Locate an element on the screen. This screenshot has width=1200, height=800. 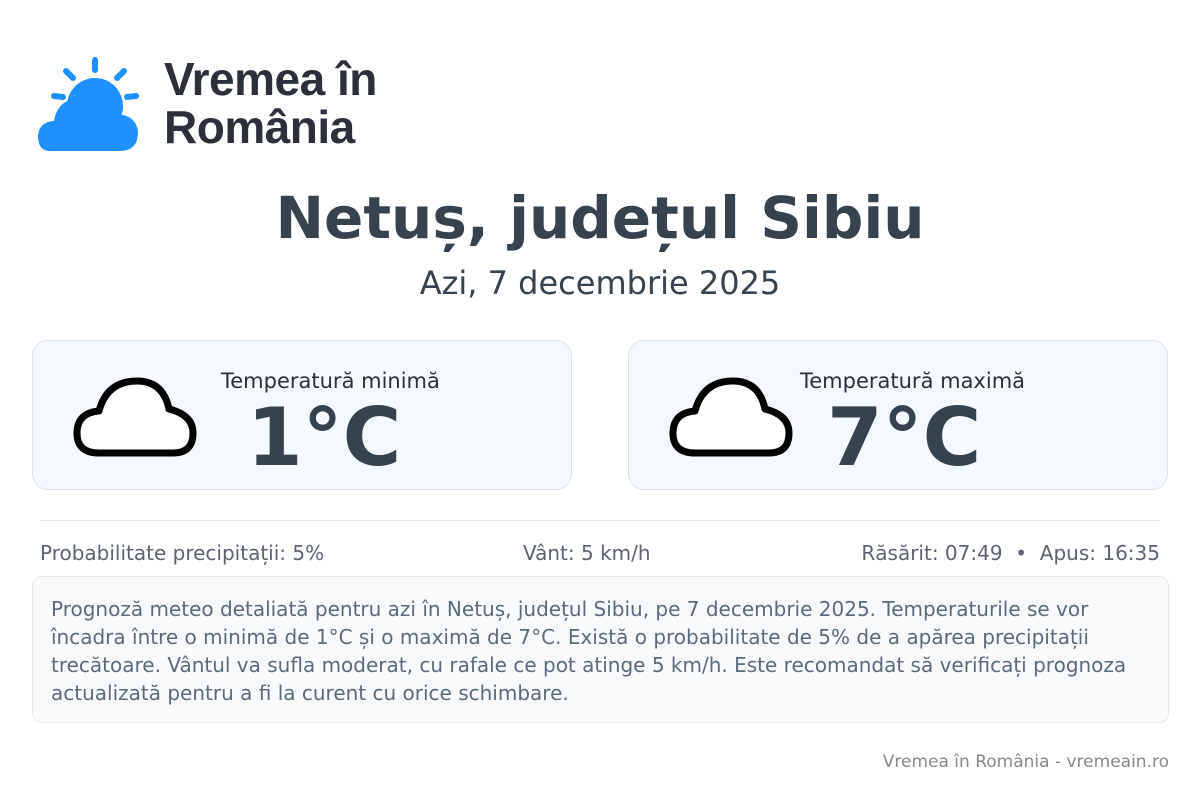
sunrise-sunset: Răsărit: 07:49 • Apus: 16:35 is located at coordinates (1010, 553).